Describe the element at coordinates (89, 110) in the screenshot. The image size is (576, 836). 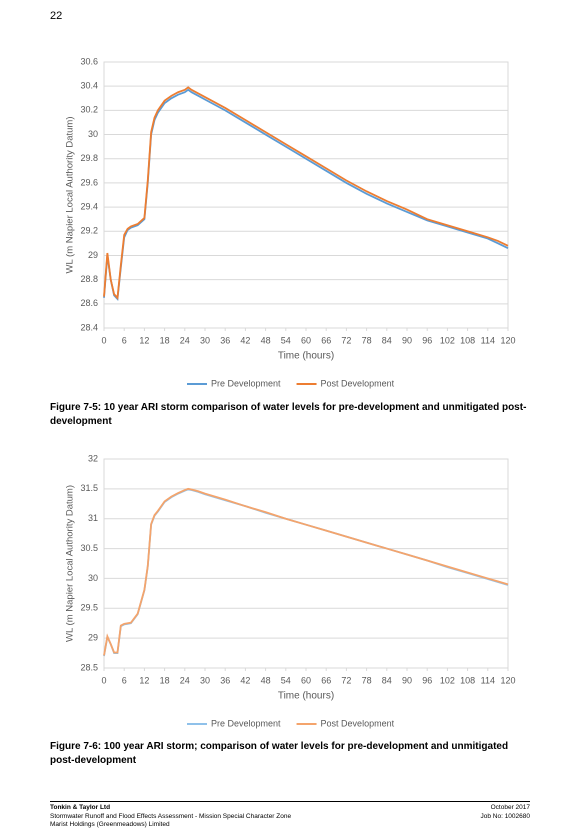
I see `y-tick-label: 30.2` at that location.